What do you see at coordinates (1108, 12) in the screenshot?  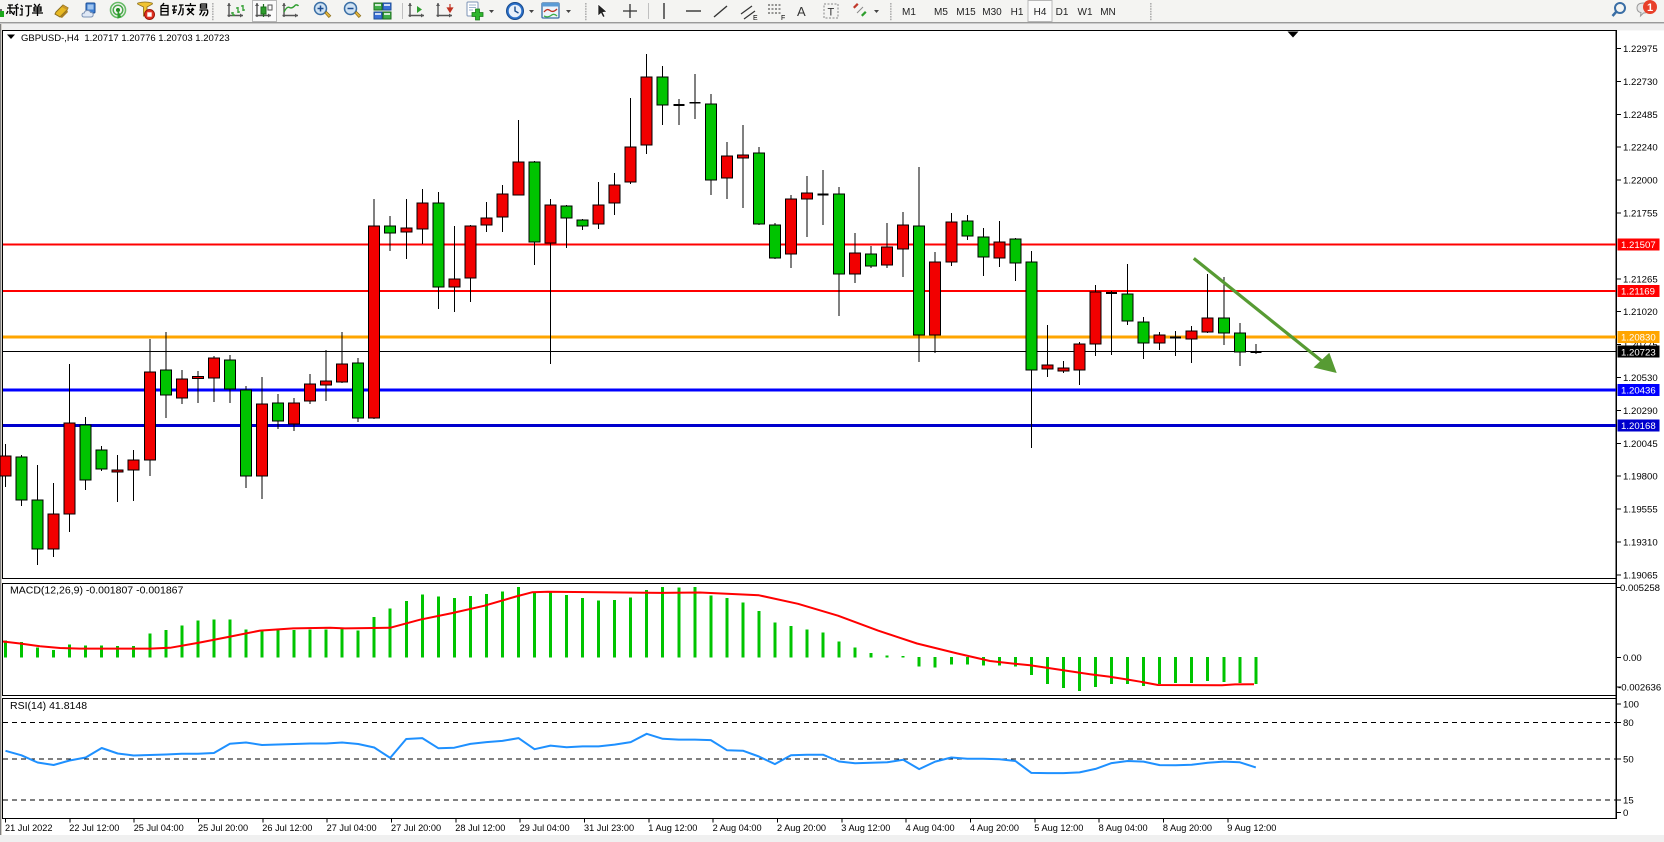 I see `svg-text: MN` at bounding box center [1108, 12].